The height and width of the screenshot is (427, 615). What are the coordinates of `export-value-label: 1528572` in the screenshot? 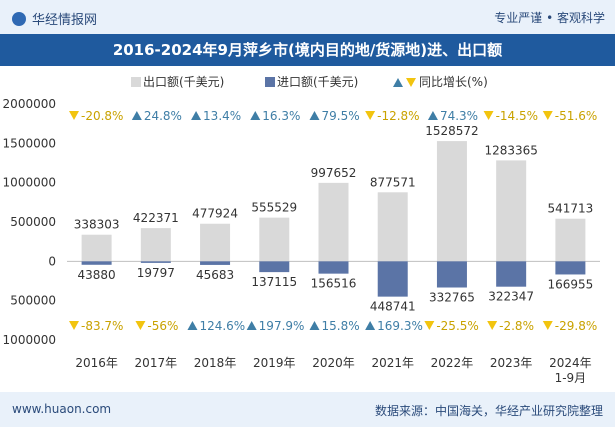 It's located at (451, 131).